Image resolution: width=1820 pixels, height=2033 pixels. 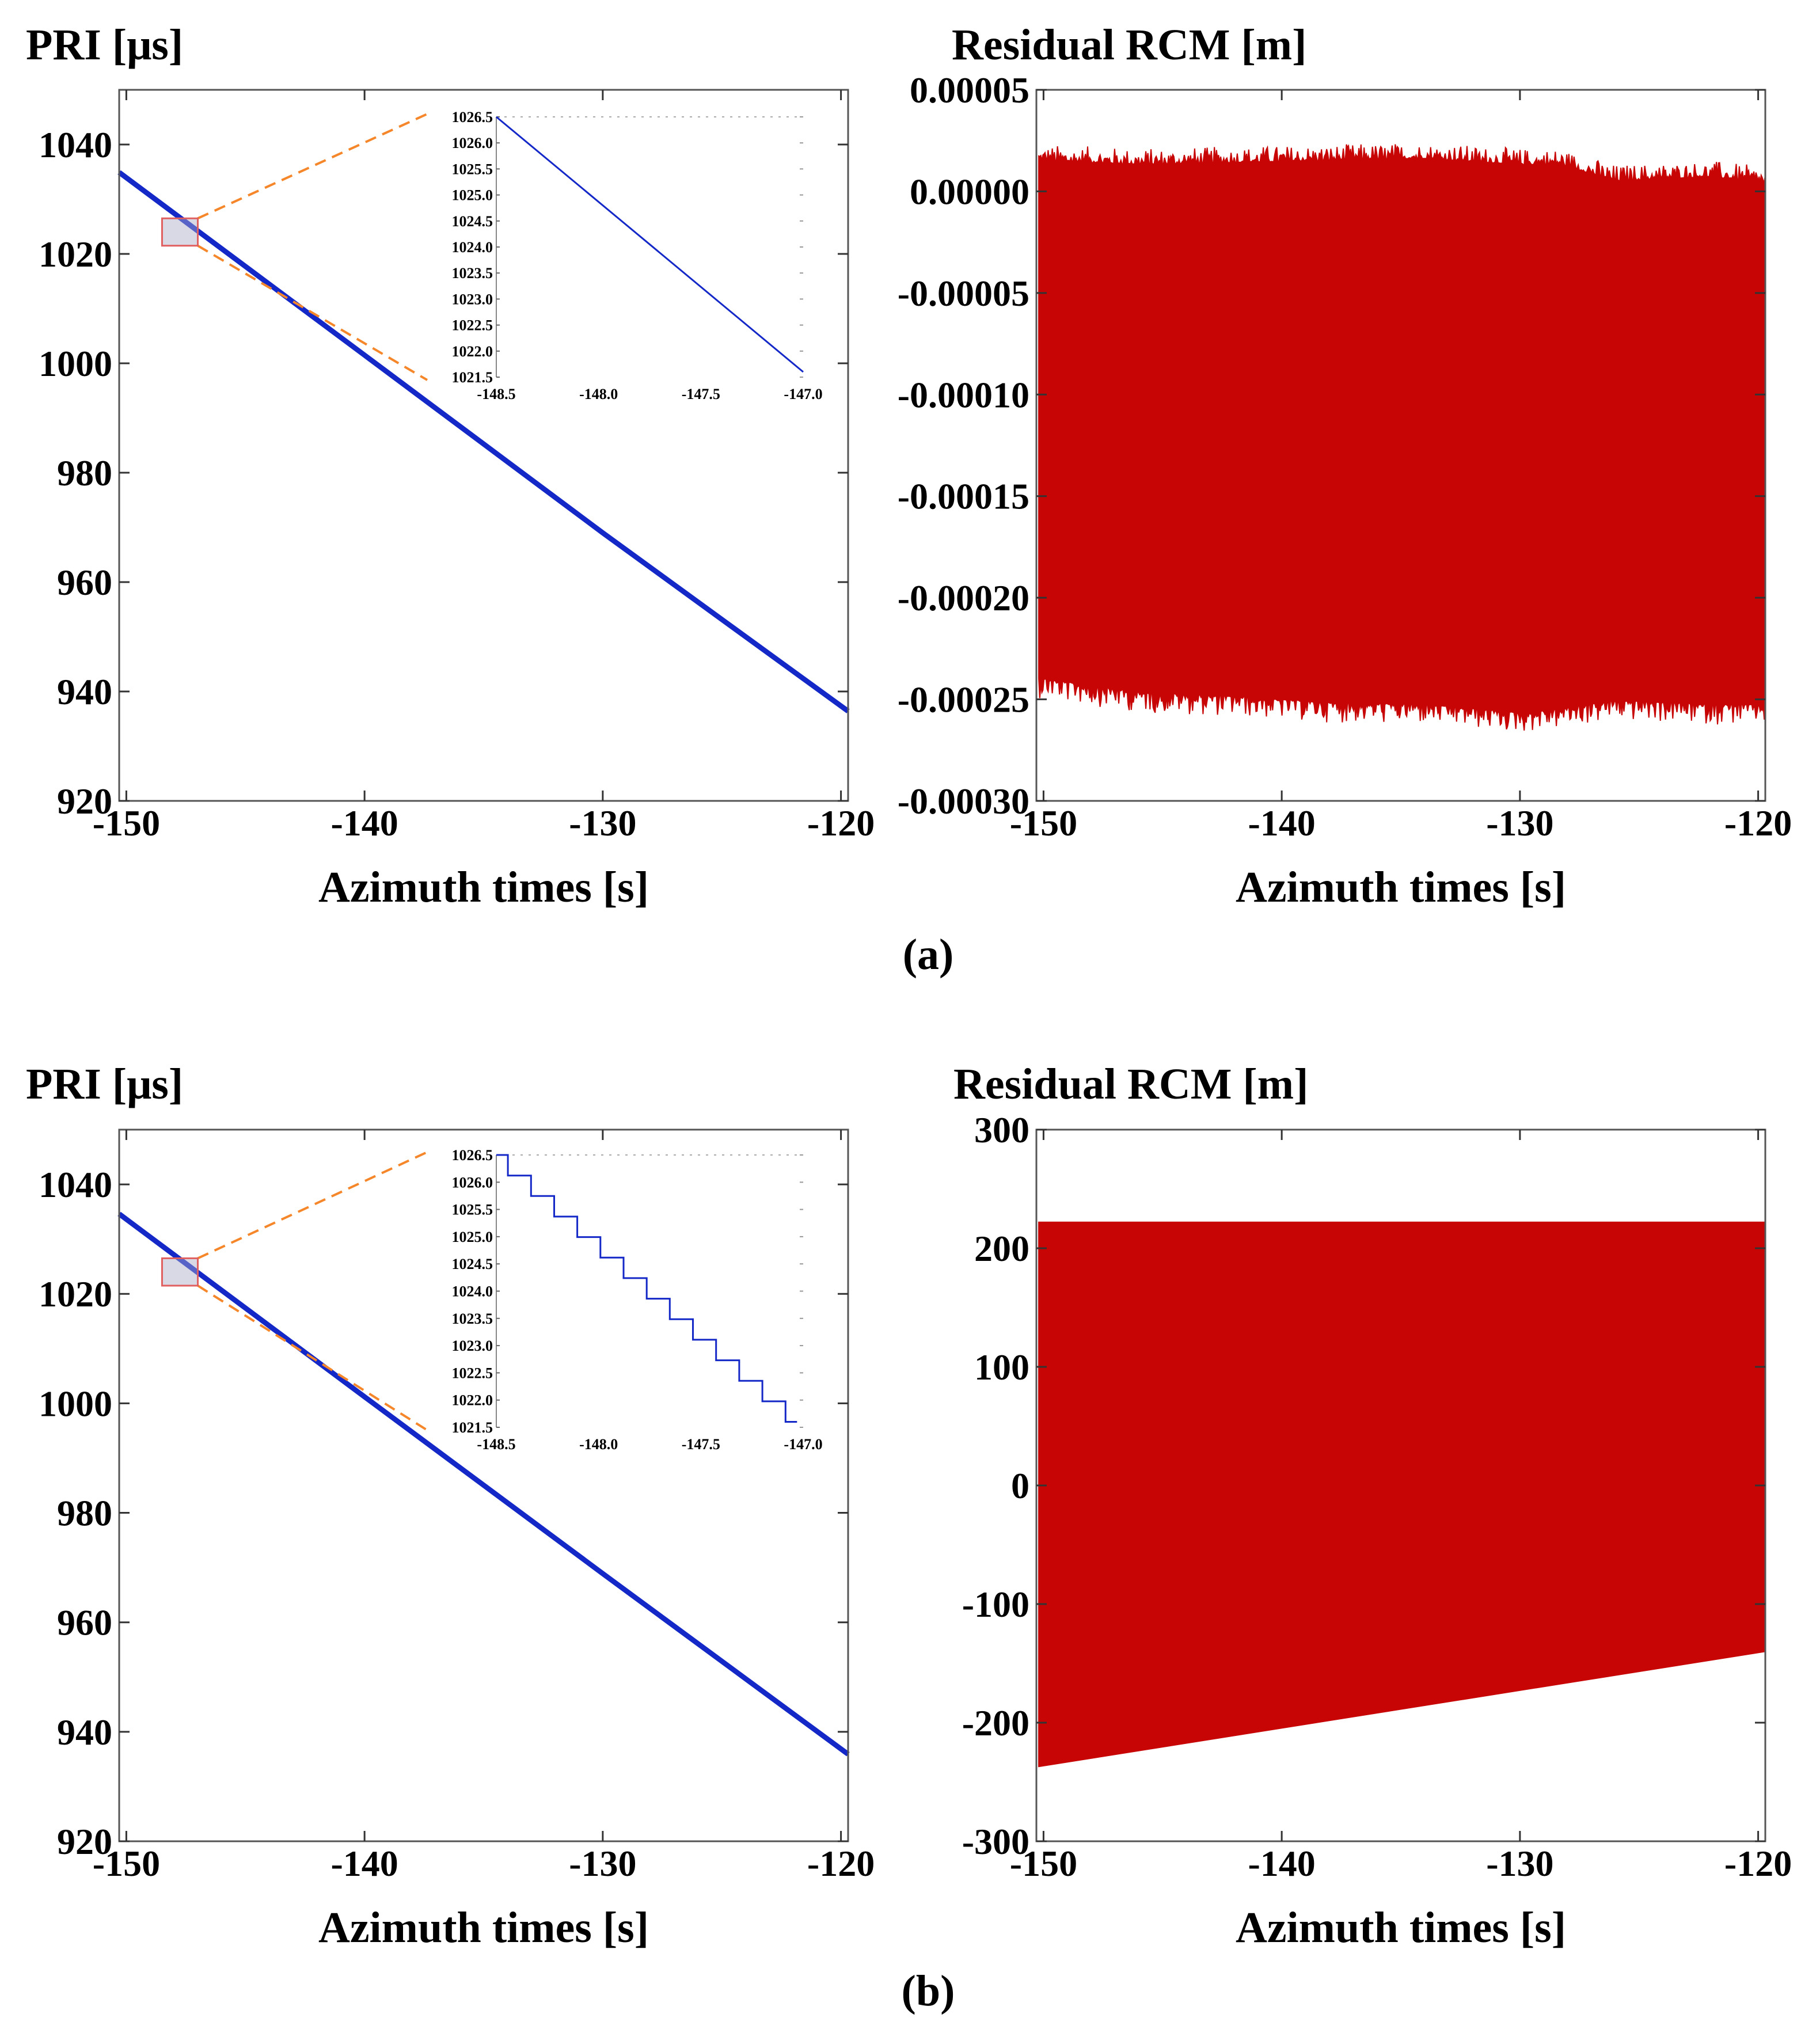 What do you see at coordinates (970, 91) in the screenshot?
I see `y-tick-label: 0.00005` at bounding box center [970, 91].